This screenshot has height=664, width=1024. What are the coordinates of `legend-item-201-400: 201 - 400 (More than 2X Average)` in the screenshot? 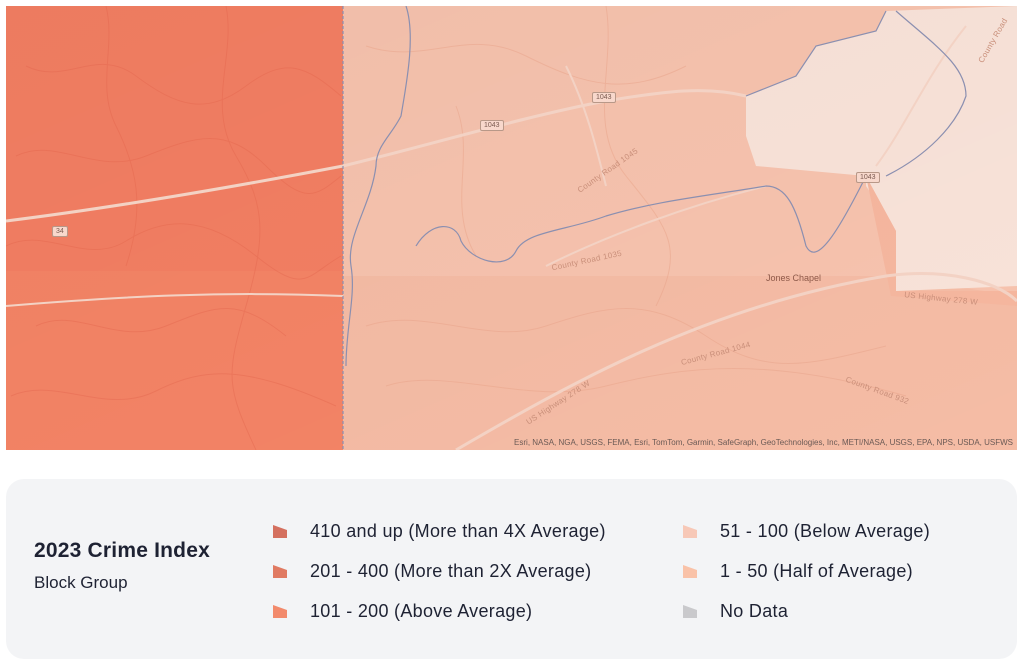 It's located at (431, 571).